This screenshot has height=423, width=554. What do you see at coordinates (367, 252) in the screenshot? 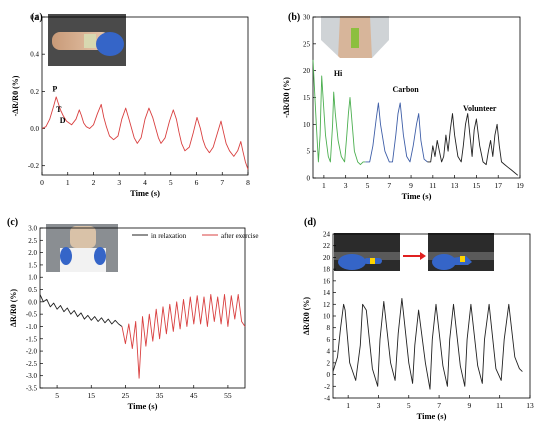
I see `inset-photo-finger-straight` at bounding box center [367, 252].